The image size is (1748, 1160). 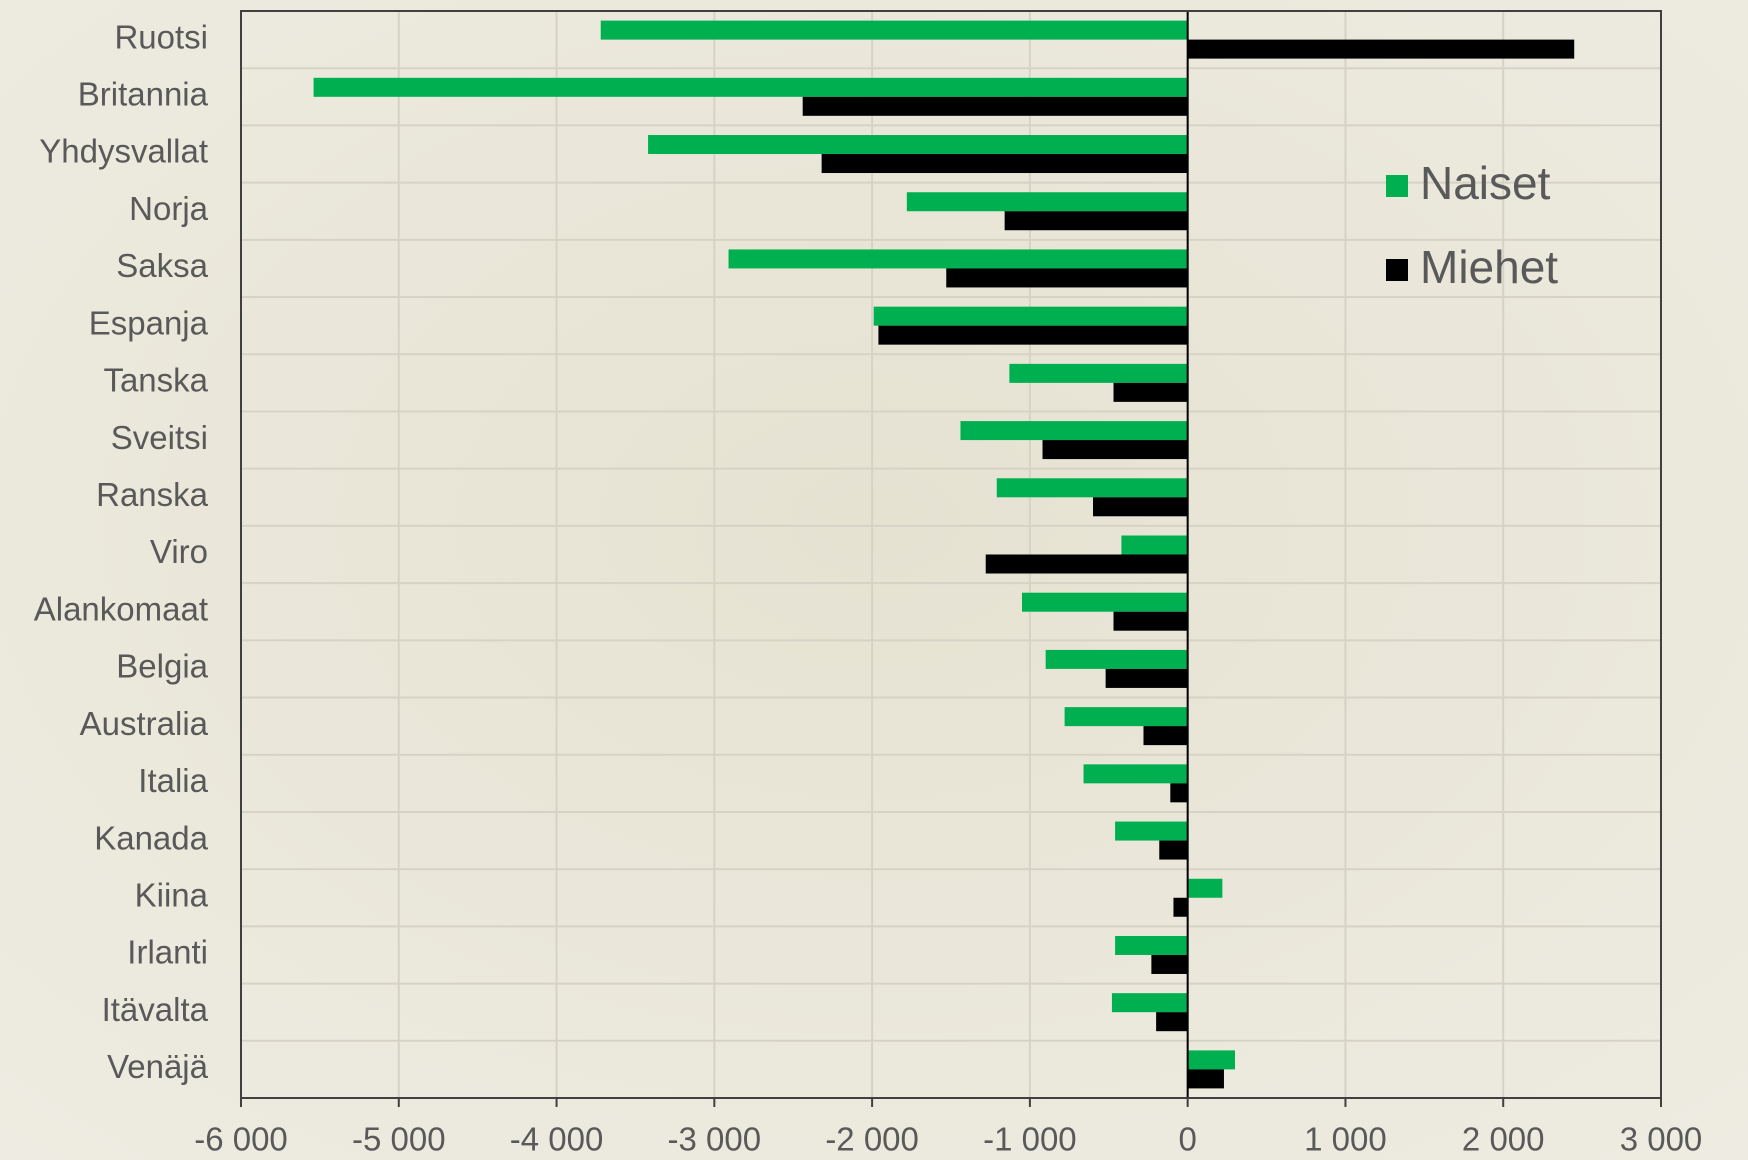 I want to click on x-tick-label: -6 000, so click(x=241, y=1139).